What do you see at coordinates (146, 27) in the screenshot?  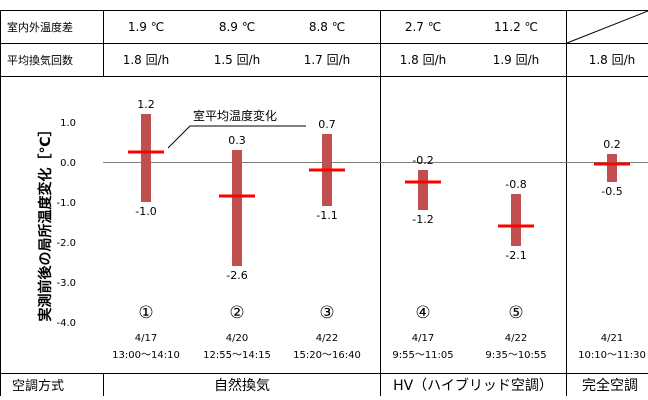 I see `temp-diff-value: 1.9 ℃` at bounding box center [146, 27].